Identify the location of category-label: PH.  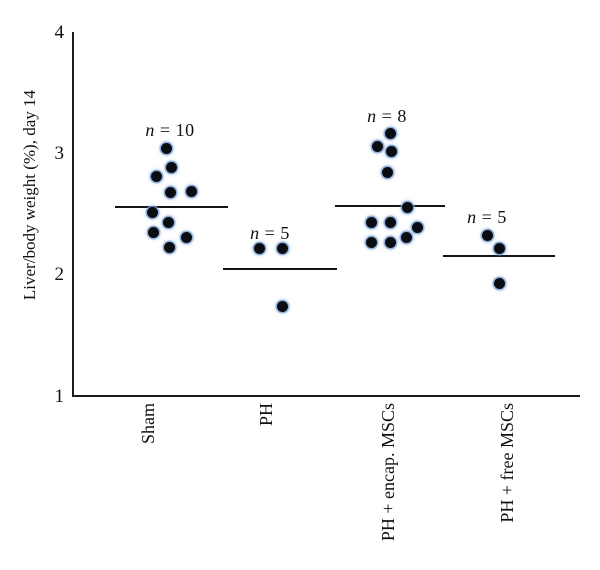
(266, 415).